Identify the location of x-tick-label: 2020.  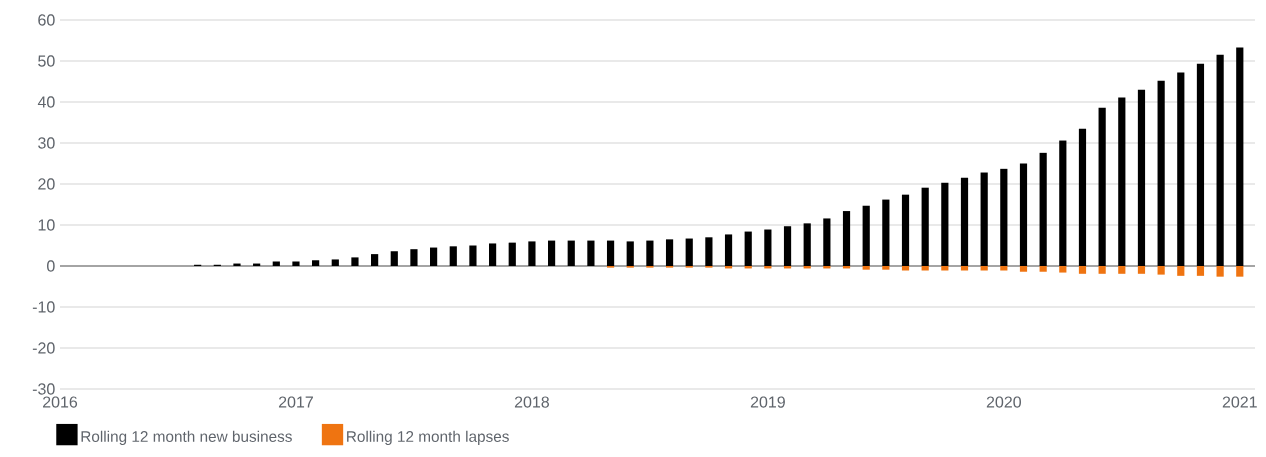
(1003, 402).